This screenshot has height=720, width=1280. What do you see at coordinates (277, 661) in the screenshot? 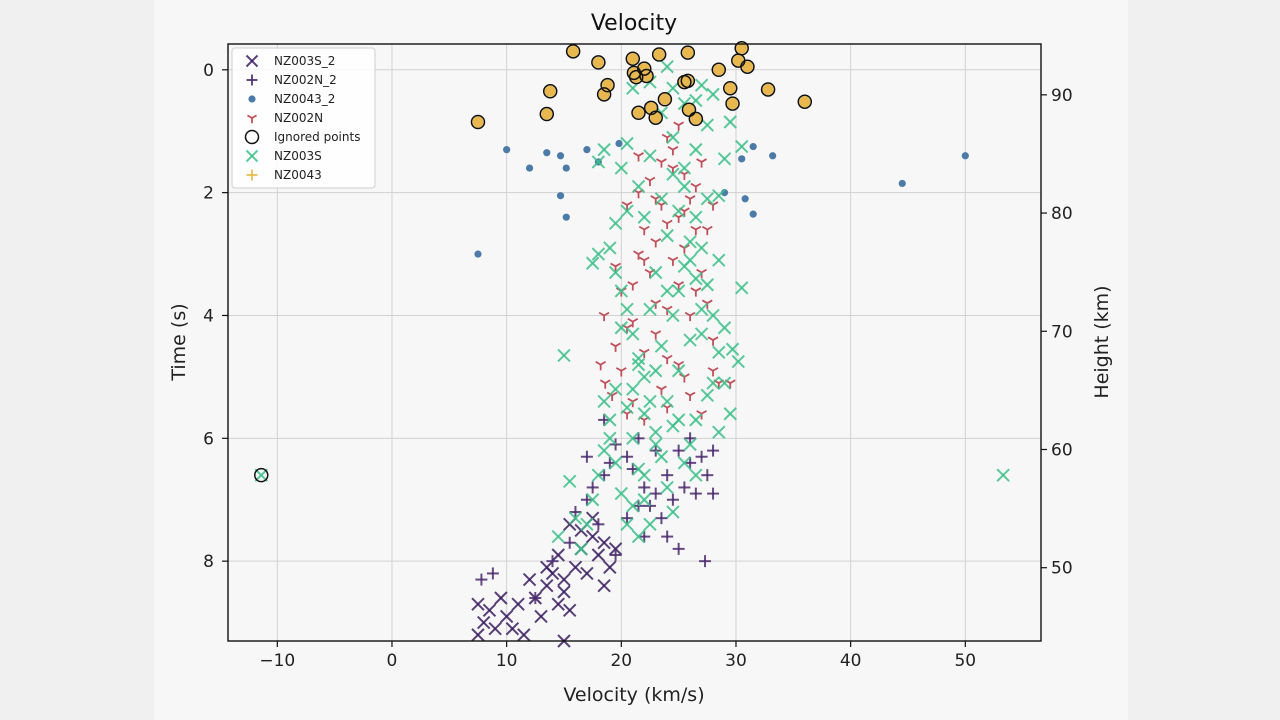
I see `x-tick-label: −10` at bounding box center [277, 661].